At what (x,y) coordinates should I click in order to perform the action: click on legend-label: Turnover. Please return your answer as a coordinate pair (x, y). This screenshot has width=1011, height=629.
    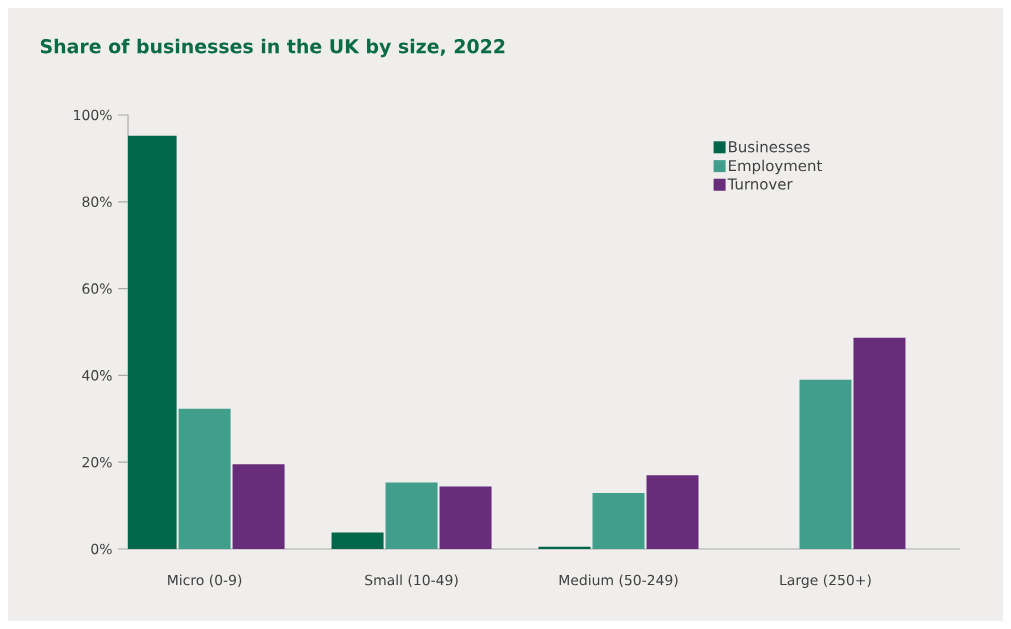
    Looking at the image, I should click on (760, 184).